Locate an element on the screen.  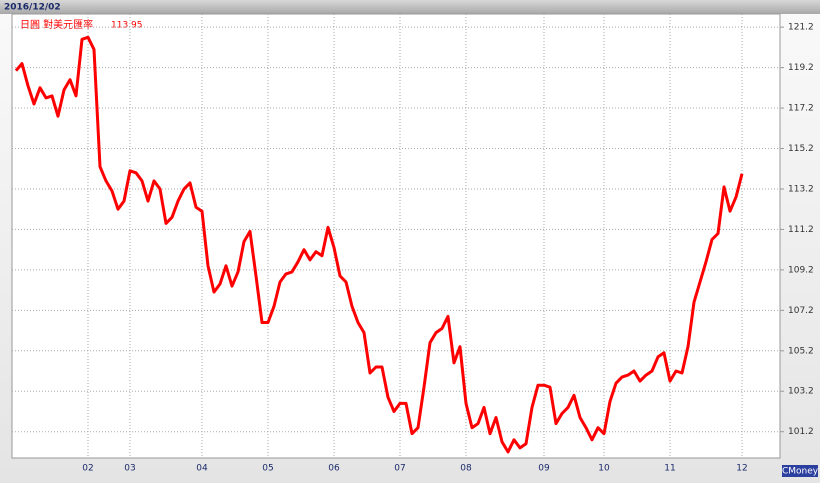
watermark-badge is located at coordinates (800, 471).